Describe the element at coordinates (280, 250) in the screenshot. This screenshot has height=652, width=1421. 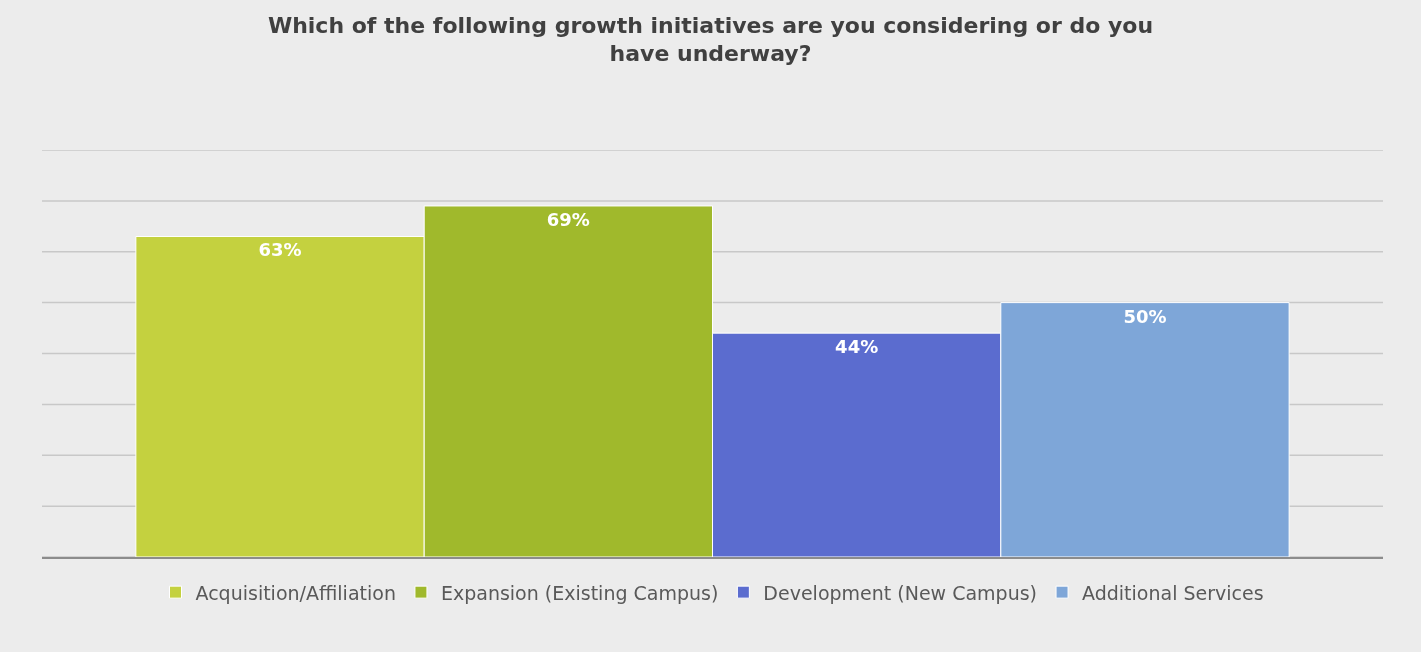
I see `data-label: 63%` at that location.